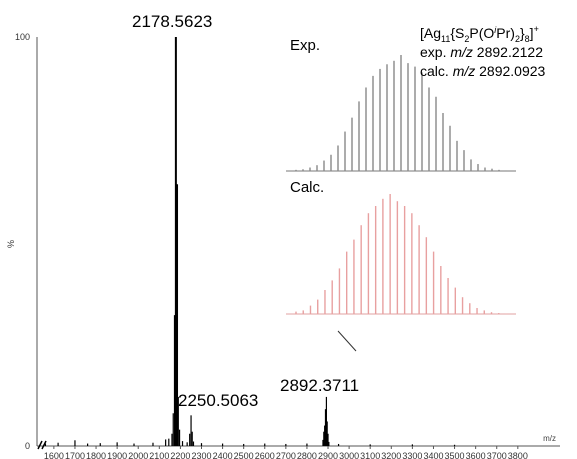 The height and width of the screenshot is (459, 577). I want to click on x-tick-label: 2600, so click(265, 455).